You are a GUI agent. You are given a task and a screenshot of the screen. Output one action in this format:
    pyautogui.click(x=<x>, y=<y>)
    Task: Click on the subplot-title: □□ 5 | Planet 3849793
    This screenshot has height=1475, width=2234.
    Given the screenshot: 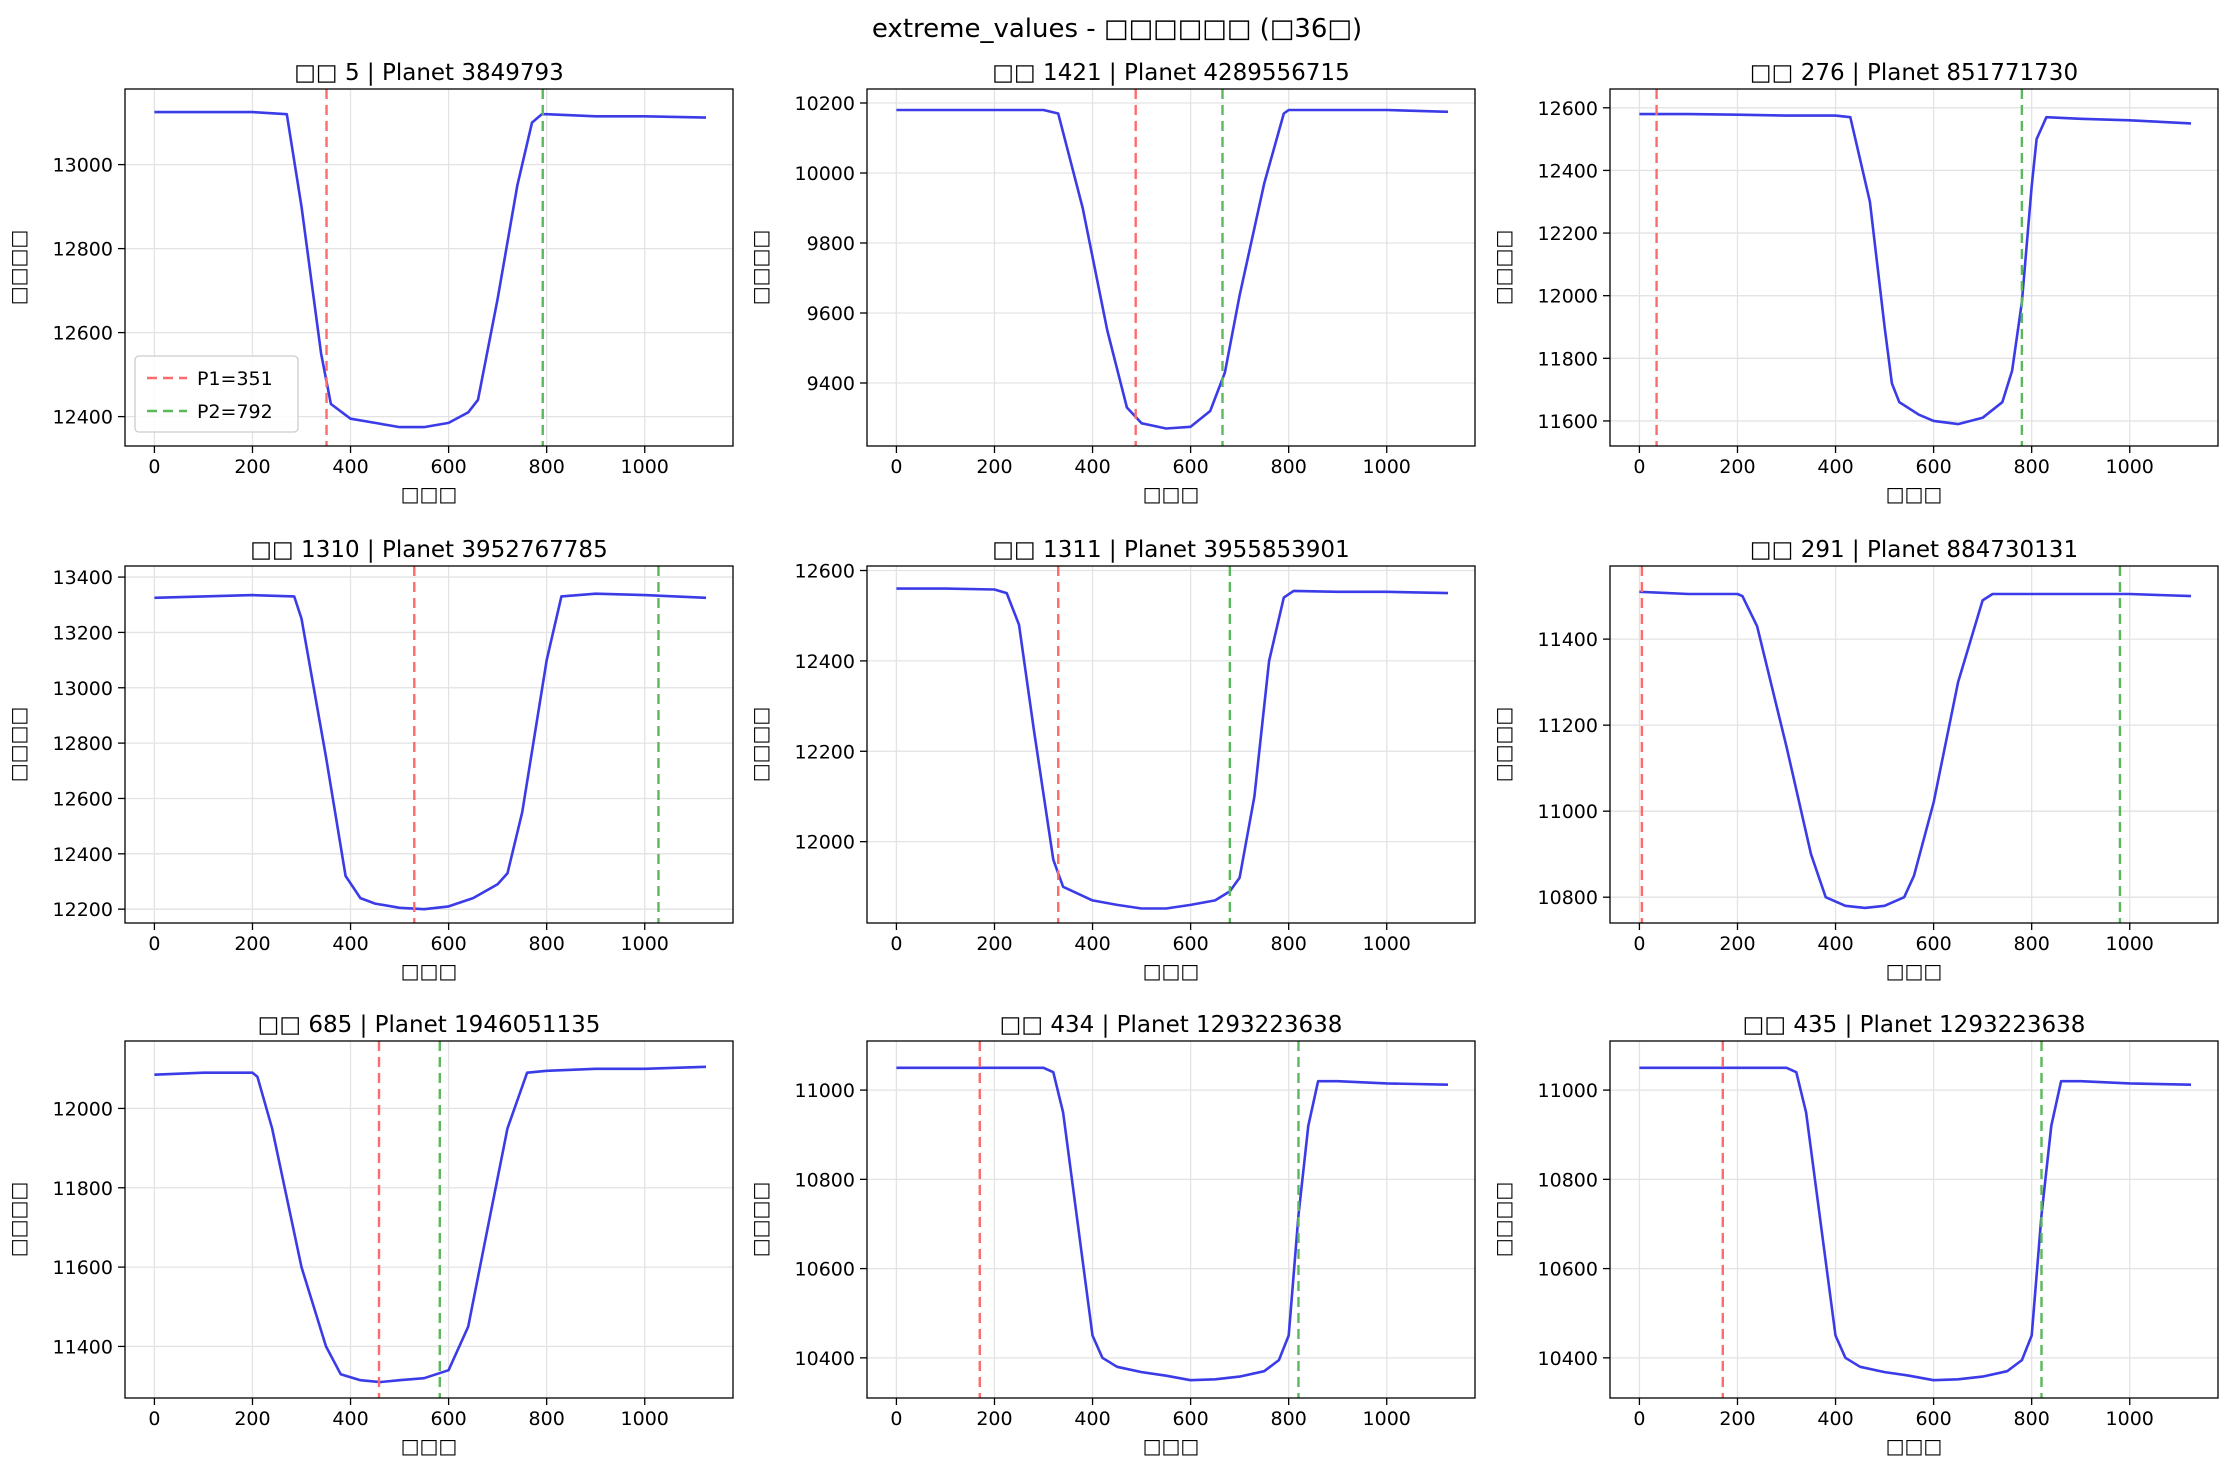 What is the action you would take?
    pyautogui.click(x=429, y=73)
    